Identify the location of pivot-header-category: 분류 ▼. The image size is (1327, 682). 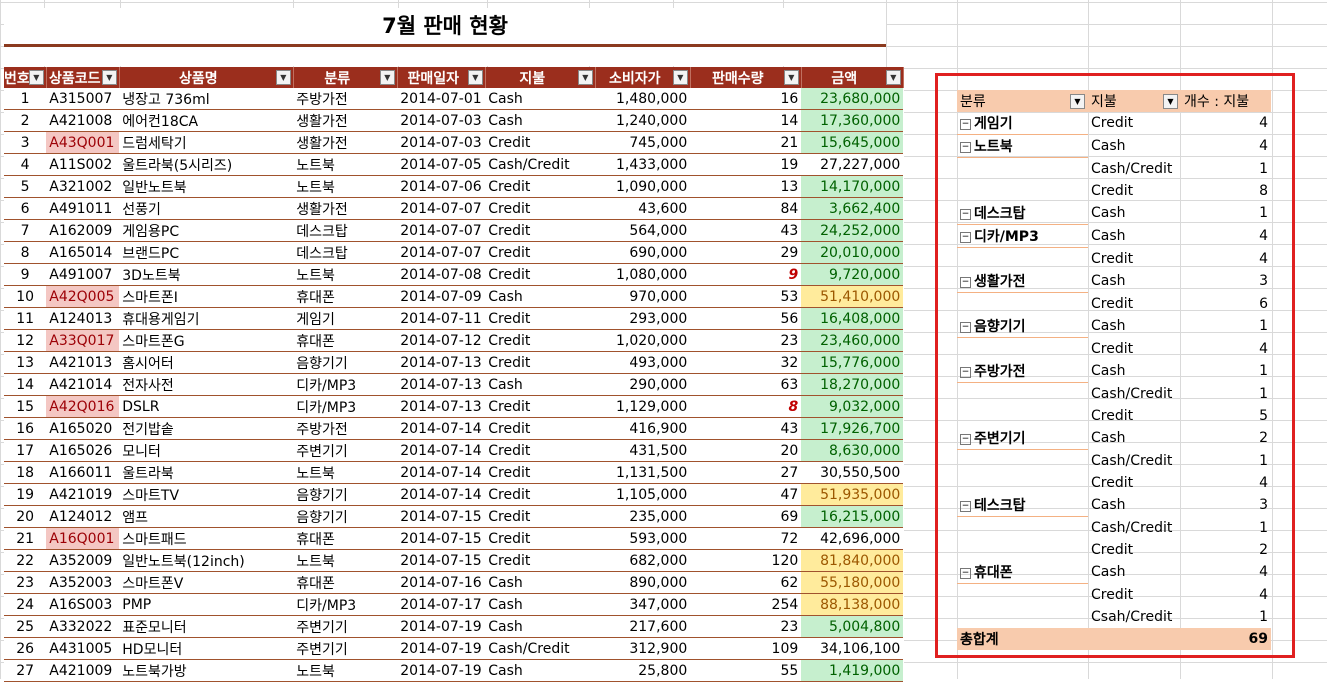
(1022, 101).